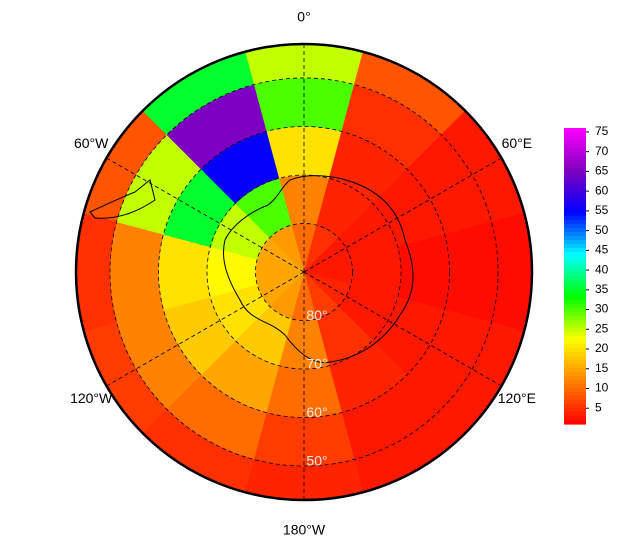  I want to click on longitude-label: 60°E, so click(517, 143).